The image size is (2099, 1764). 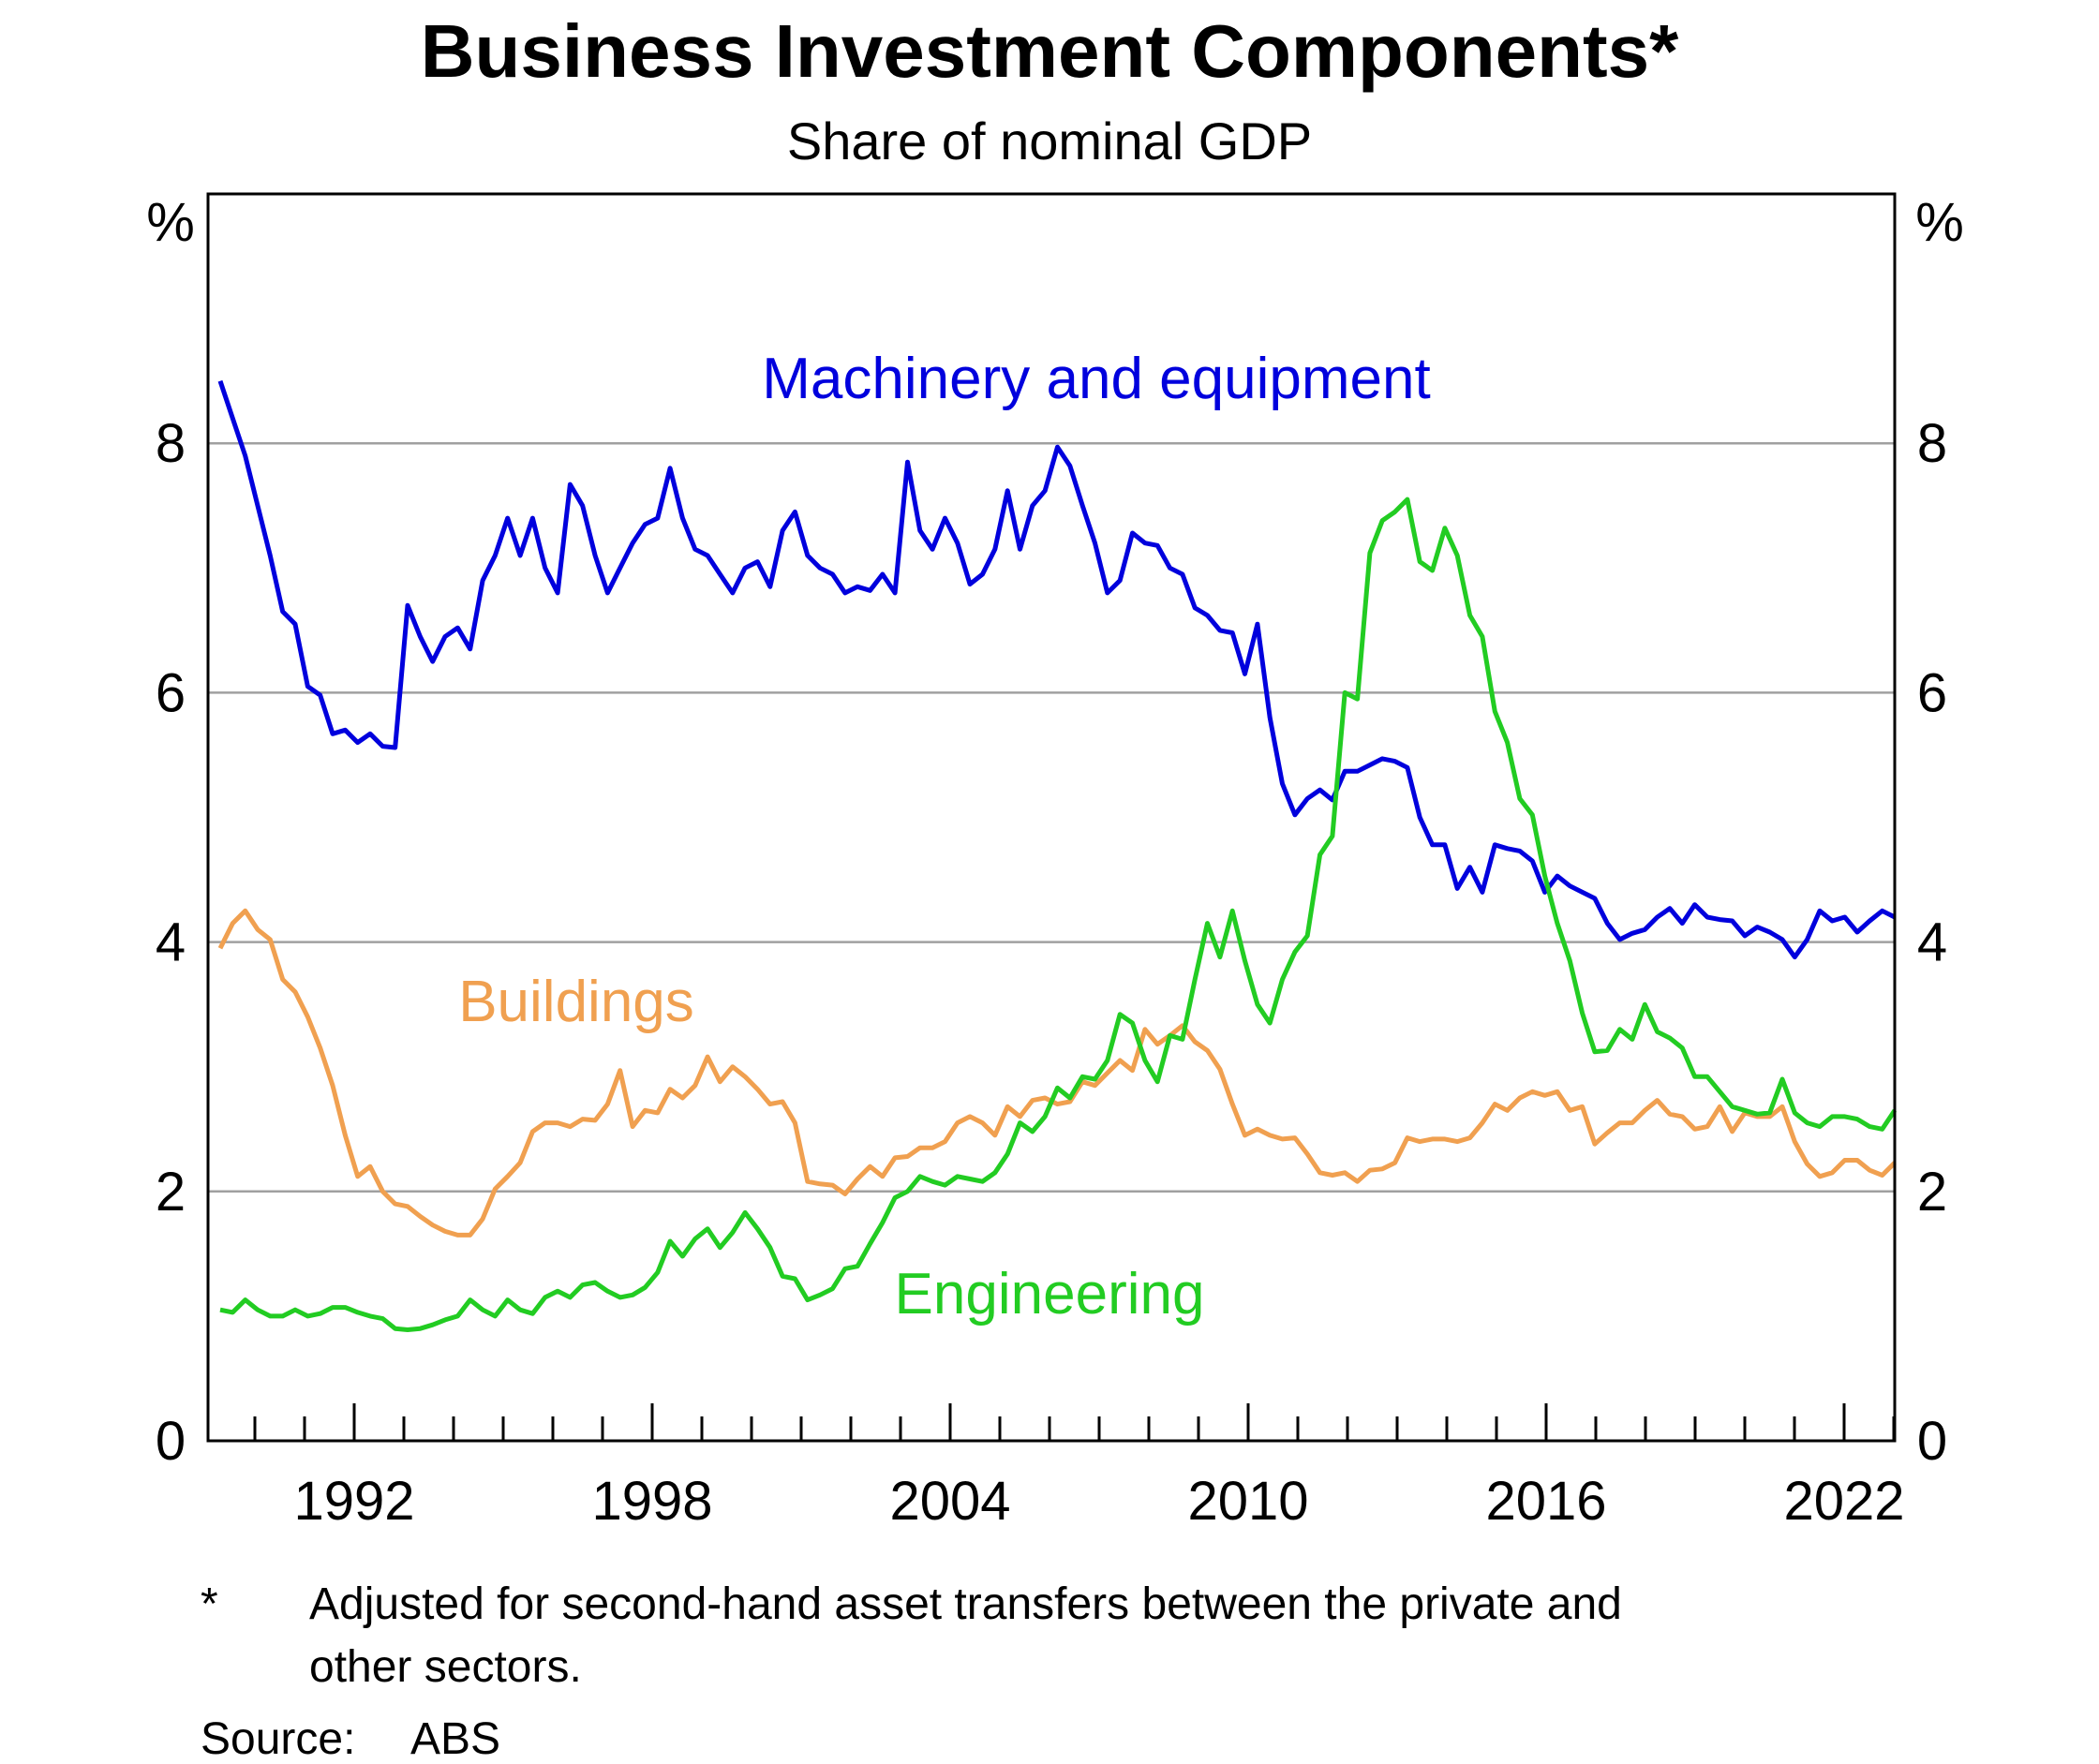 I want to click on chart-subtitle: Share of nominal GDP, so click(x=1049, y=140).